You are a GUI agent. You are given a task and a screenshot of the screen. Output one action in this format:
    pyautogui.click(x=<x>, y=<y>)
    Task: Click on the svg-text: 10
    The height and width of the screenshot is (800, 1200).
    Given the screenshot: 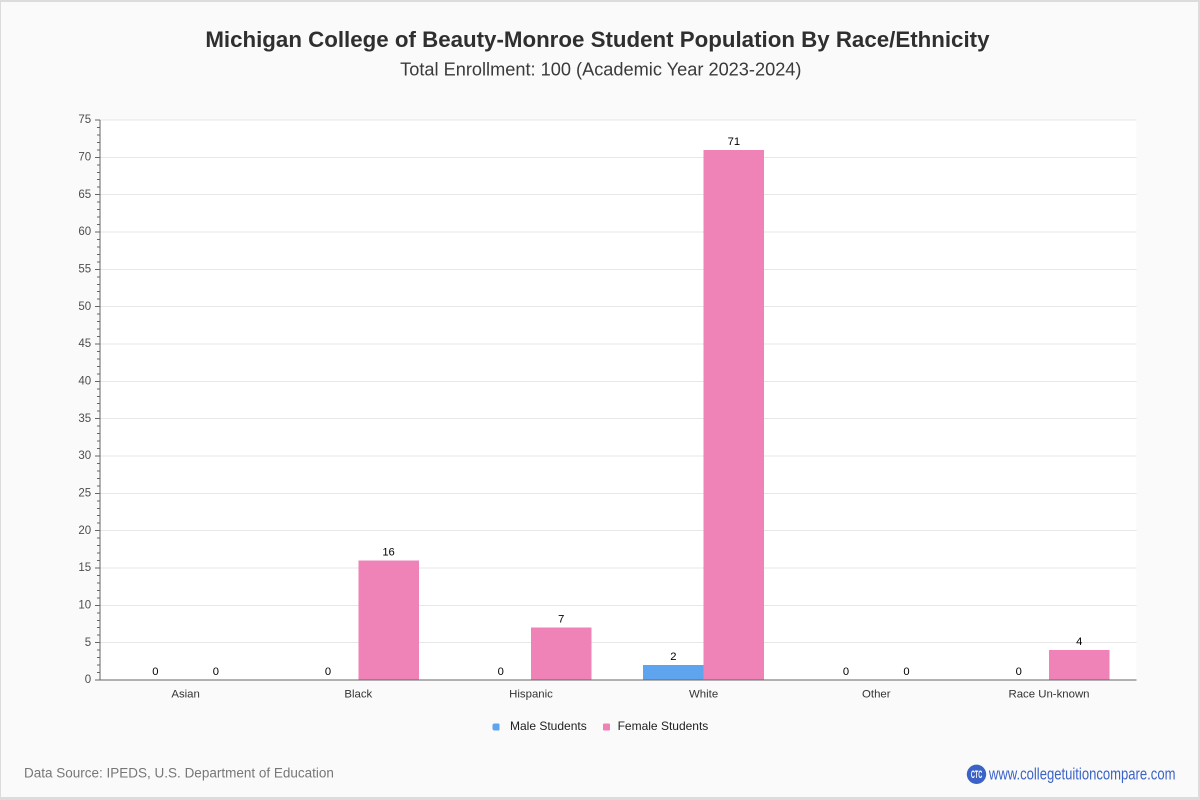 What is the action you would take?
    pyautogui.click(x=84, y=606)
    